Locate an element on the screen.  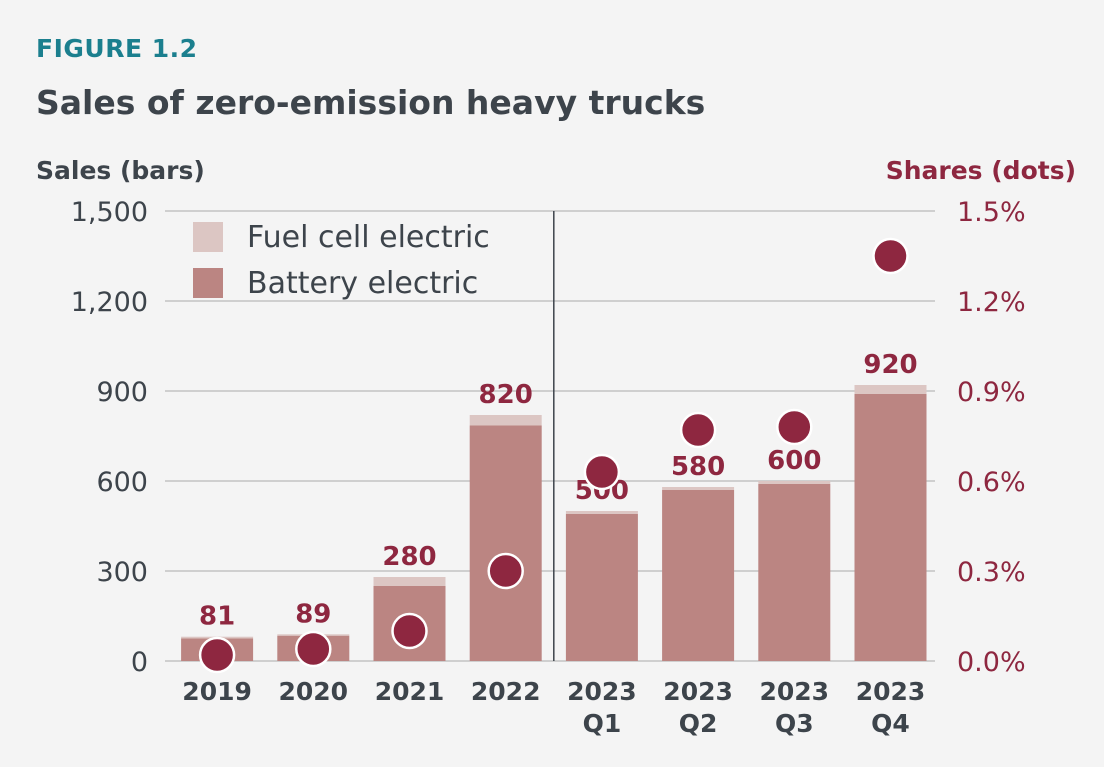
y-tick-right: 0.6% is located at coordinates (991, 482).